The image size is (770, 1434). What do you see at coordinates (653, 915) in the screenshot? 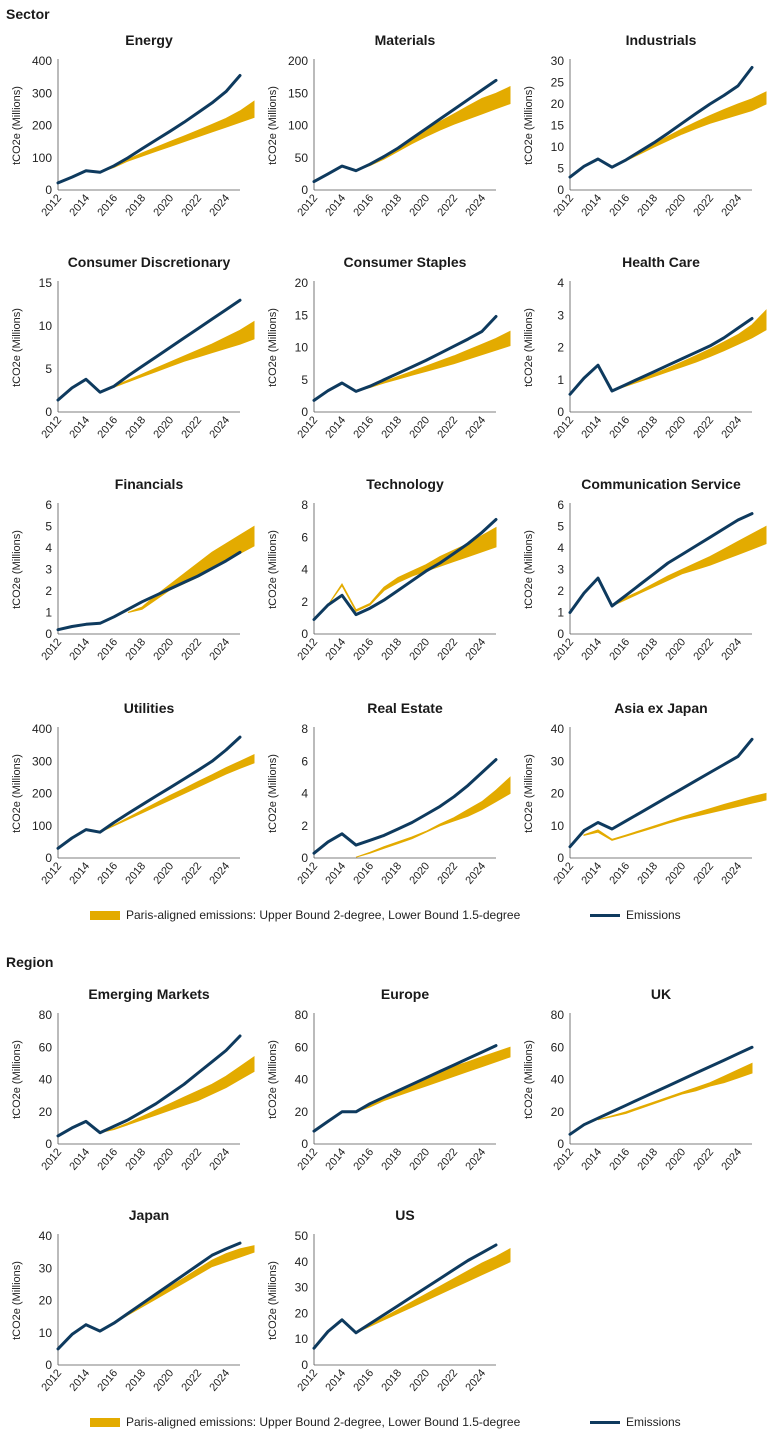
I see `legend-line-label: Emissions` at bounding box center [653, 915].